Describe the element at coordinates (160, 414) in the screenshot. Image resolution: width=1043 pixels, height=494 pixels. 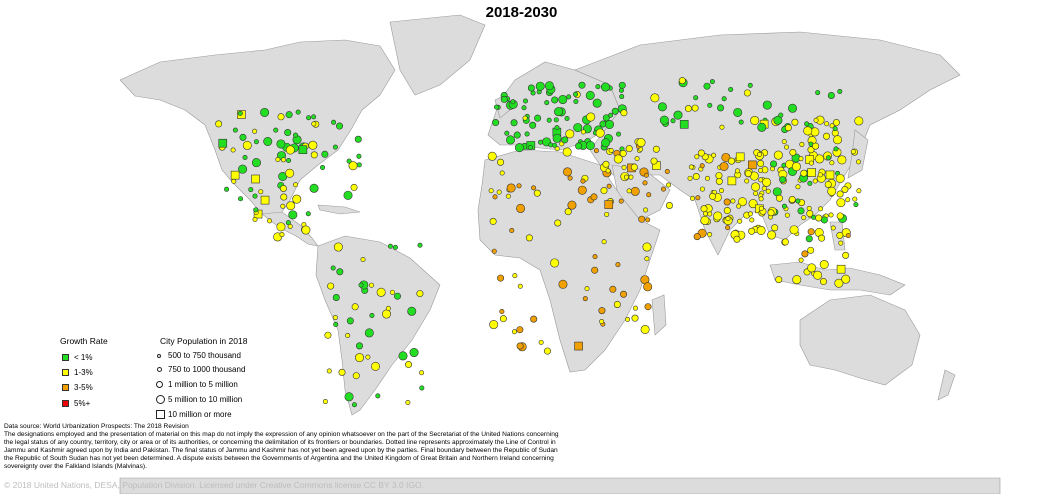
I see `square-symbol` at that location.